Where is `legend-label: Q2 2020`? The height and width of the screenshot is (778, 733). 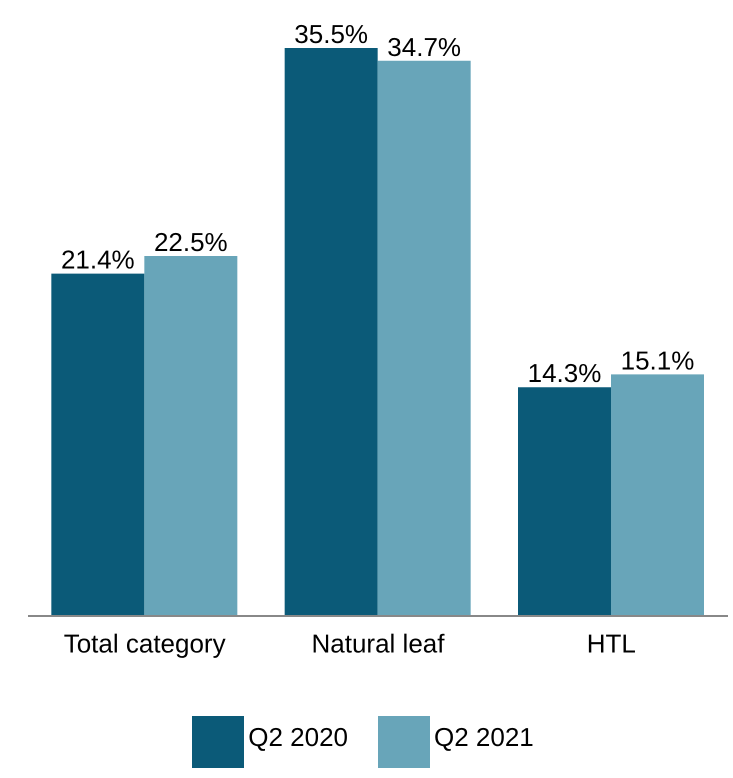 legend-label: Q2 2020 is located at coordinates (298, 737).